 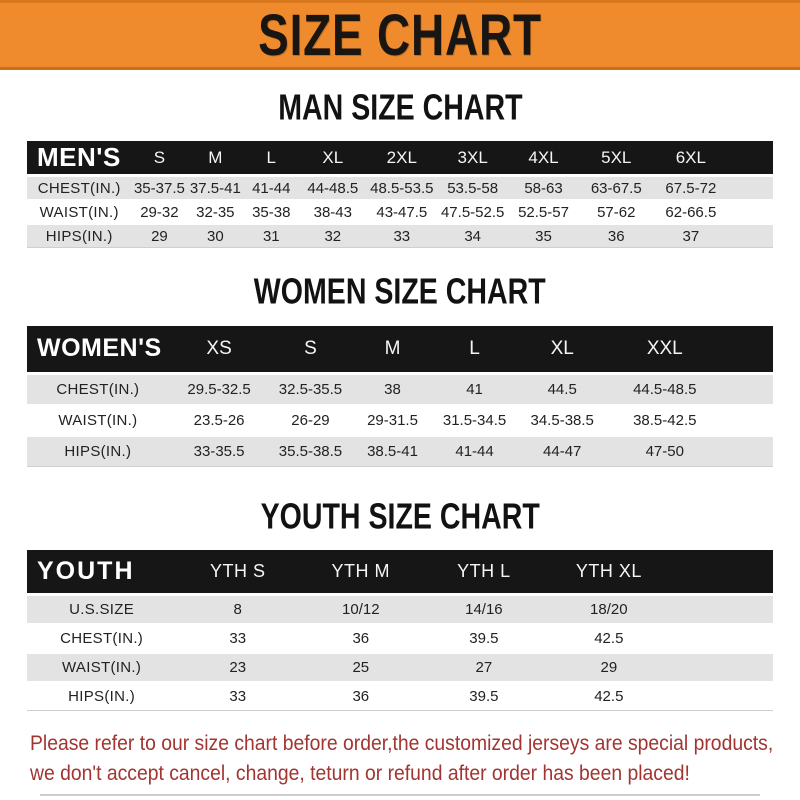 What do you see at coordinates (562, 421) in the screenshot?
I see `size-value-cell: 34.5-38.5` at bounding box center [562, 421].